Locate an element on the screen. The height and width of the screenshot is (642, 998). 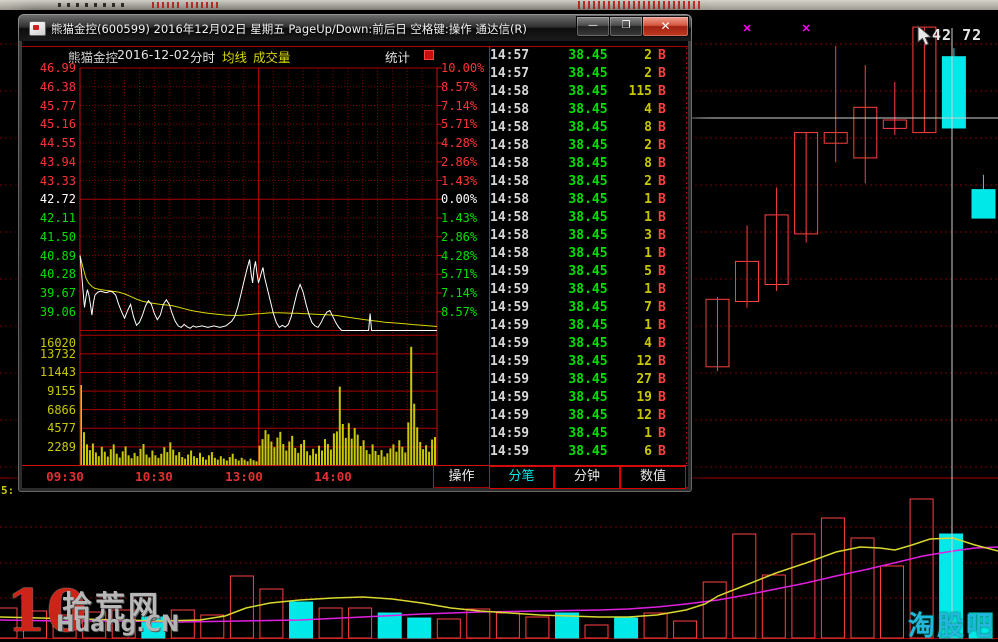
tab-fenbi: 分笔 is located at coordinates (521, 477).